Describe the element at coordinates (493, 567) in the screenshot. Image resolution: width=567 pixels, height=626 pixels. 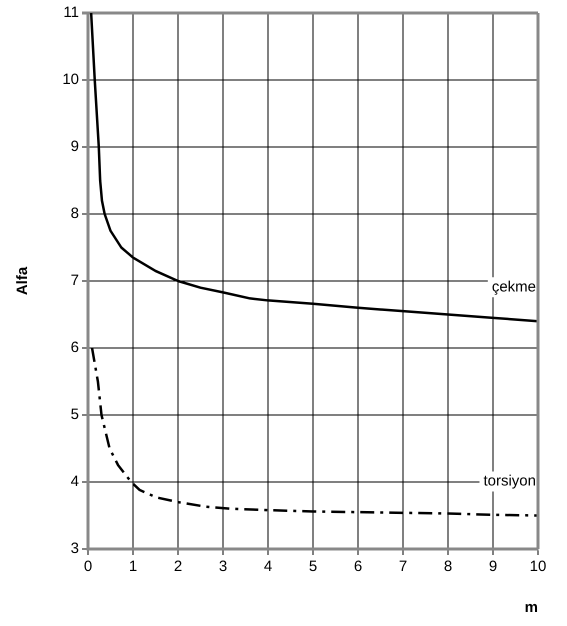
I see `x-tick-label: 9` at that location.